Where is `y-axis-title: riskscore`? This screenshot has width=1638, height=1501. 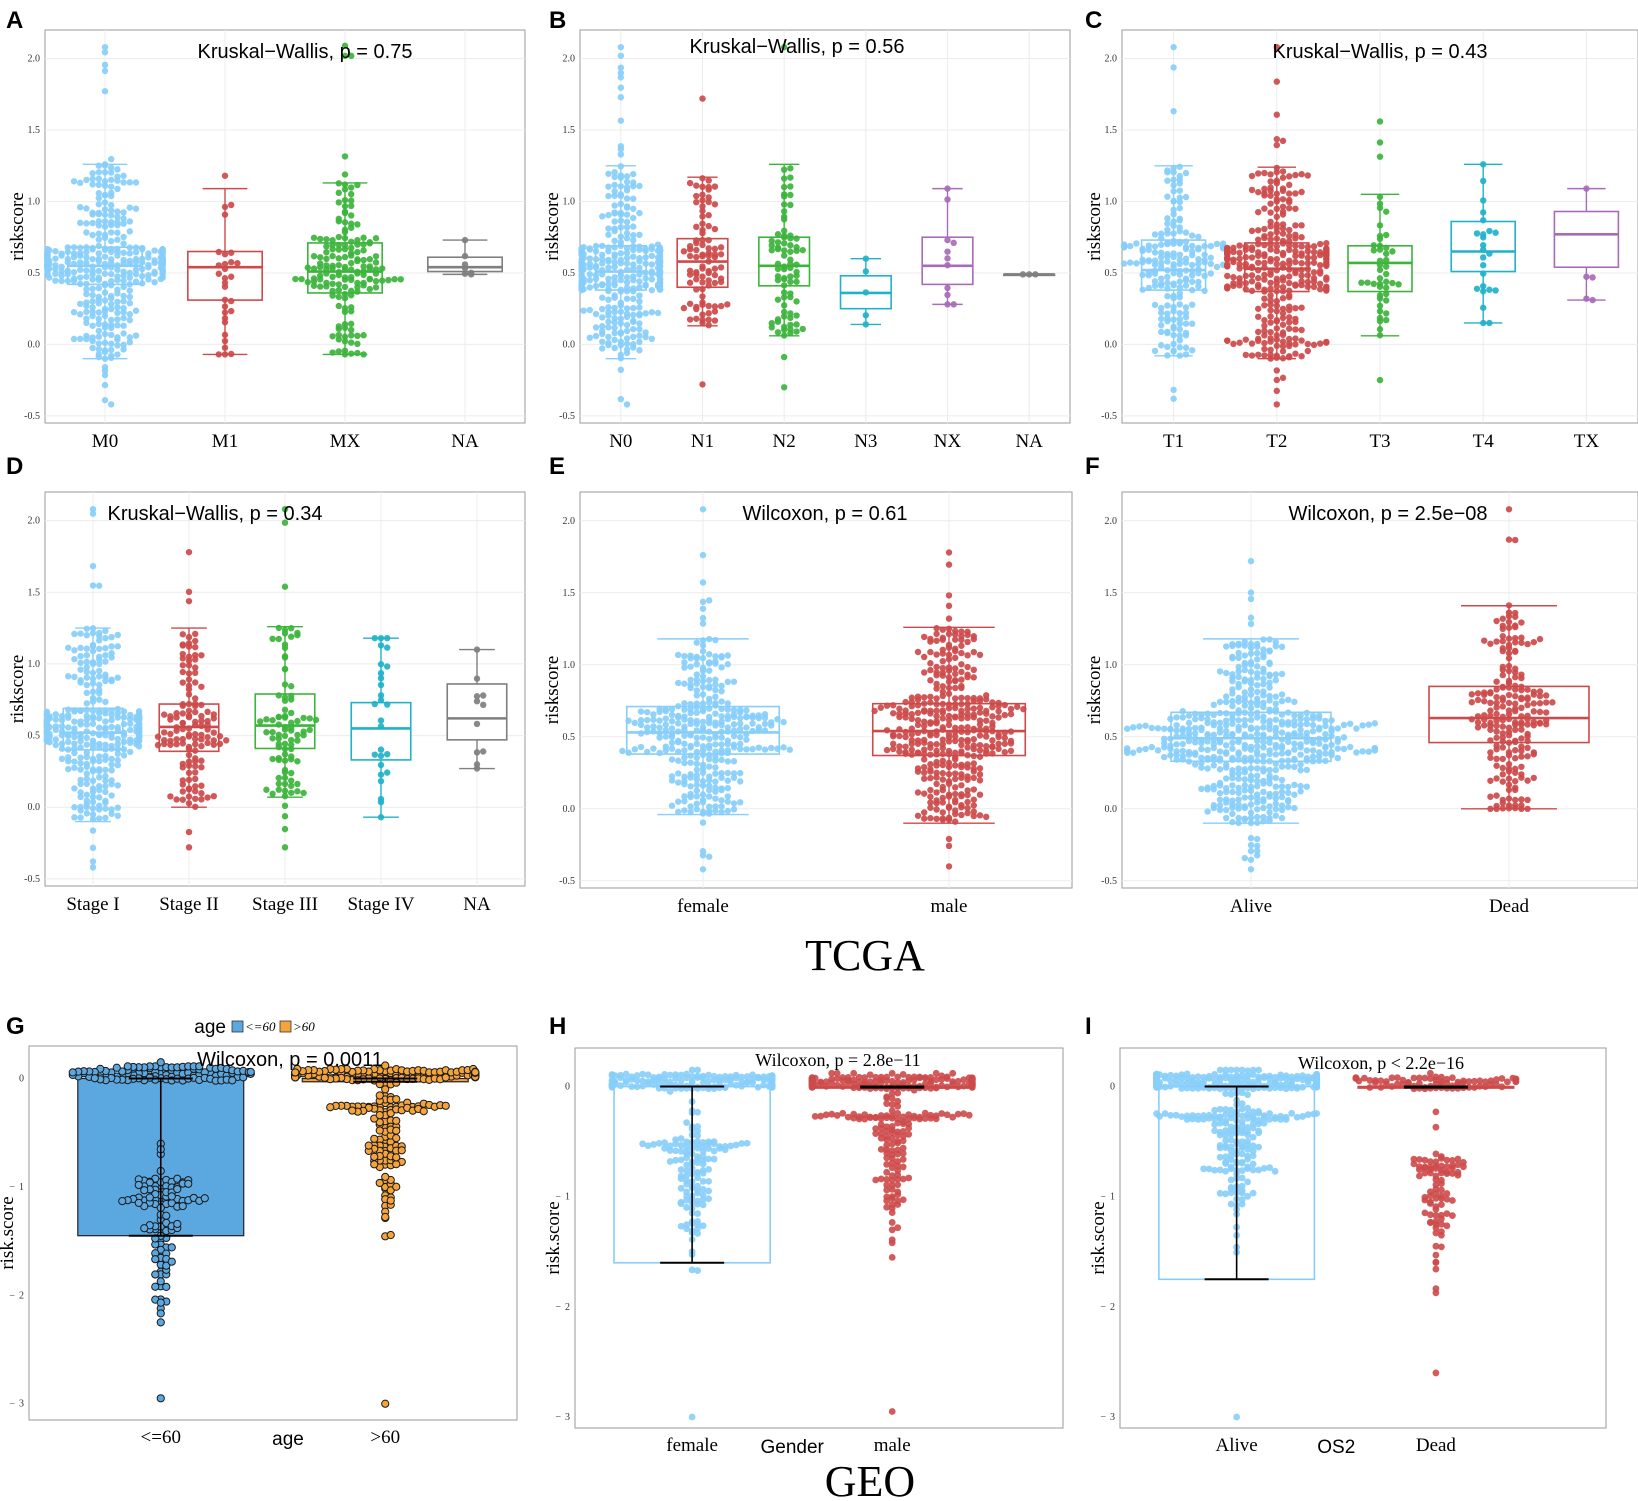
y-axis-title: riskscore is located at coordinates (17, 226).